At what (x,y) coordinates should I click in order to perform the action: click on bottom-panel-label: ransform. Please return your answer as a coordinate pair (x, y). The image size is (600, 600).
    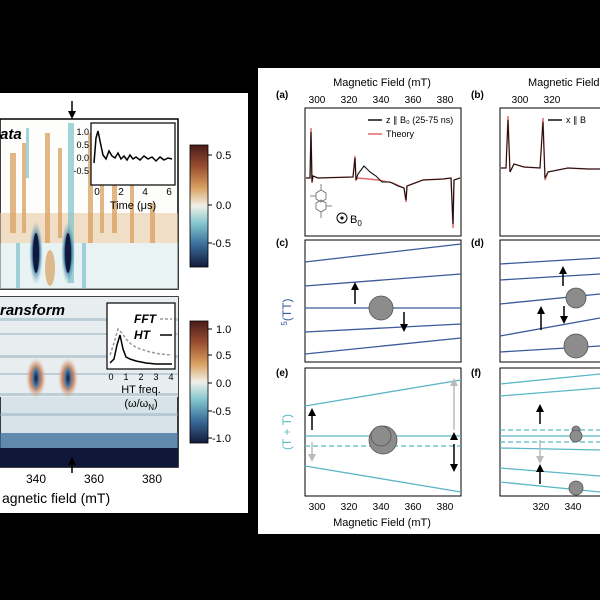
    Looking at the image, I should click on (32, 310).